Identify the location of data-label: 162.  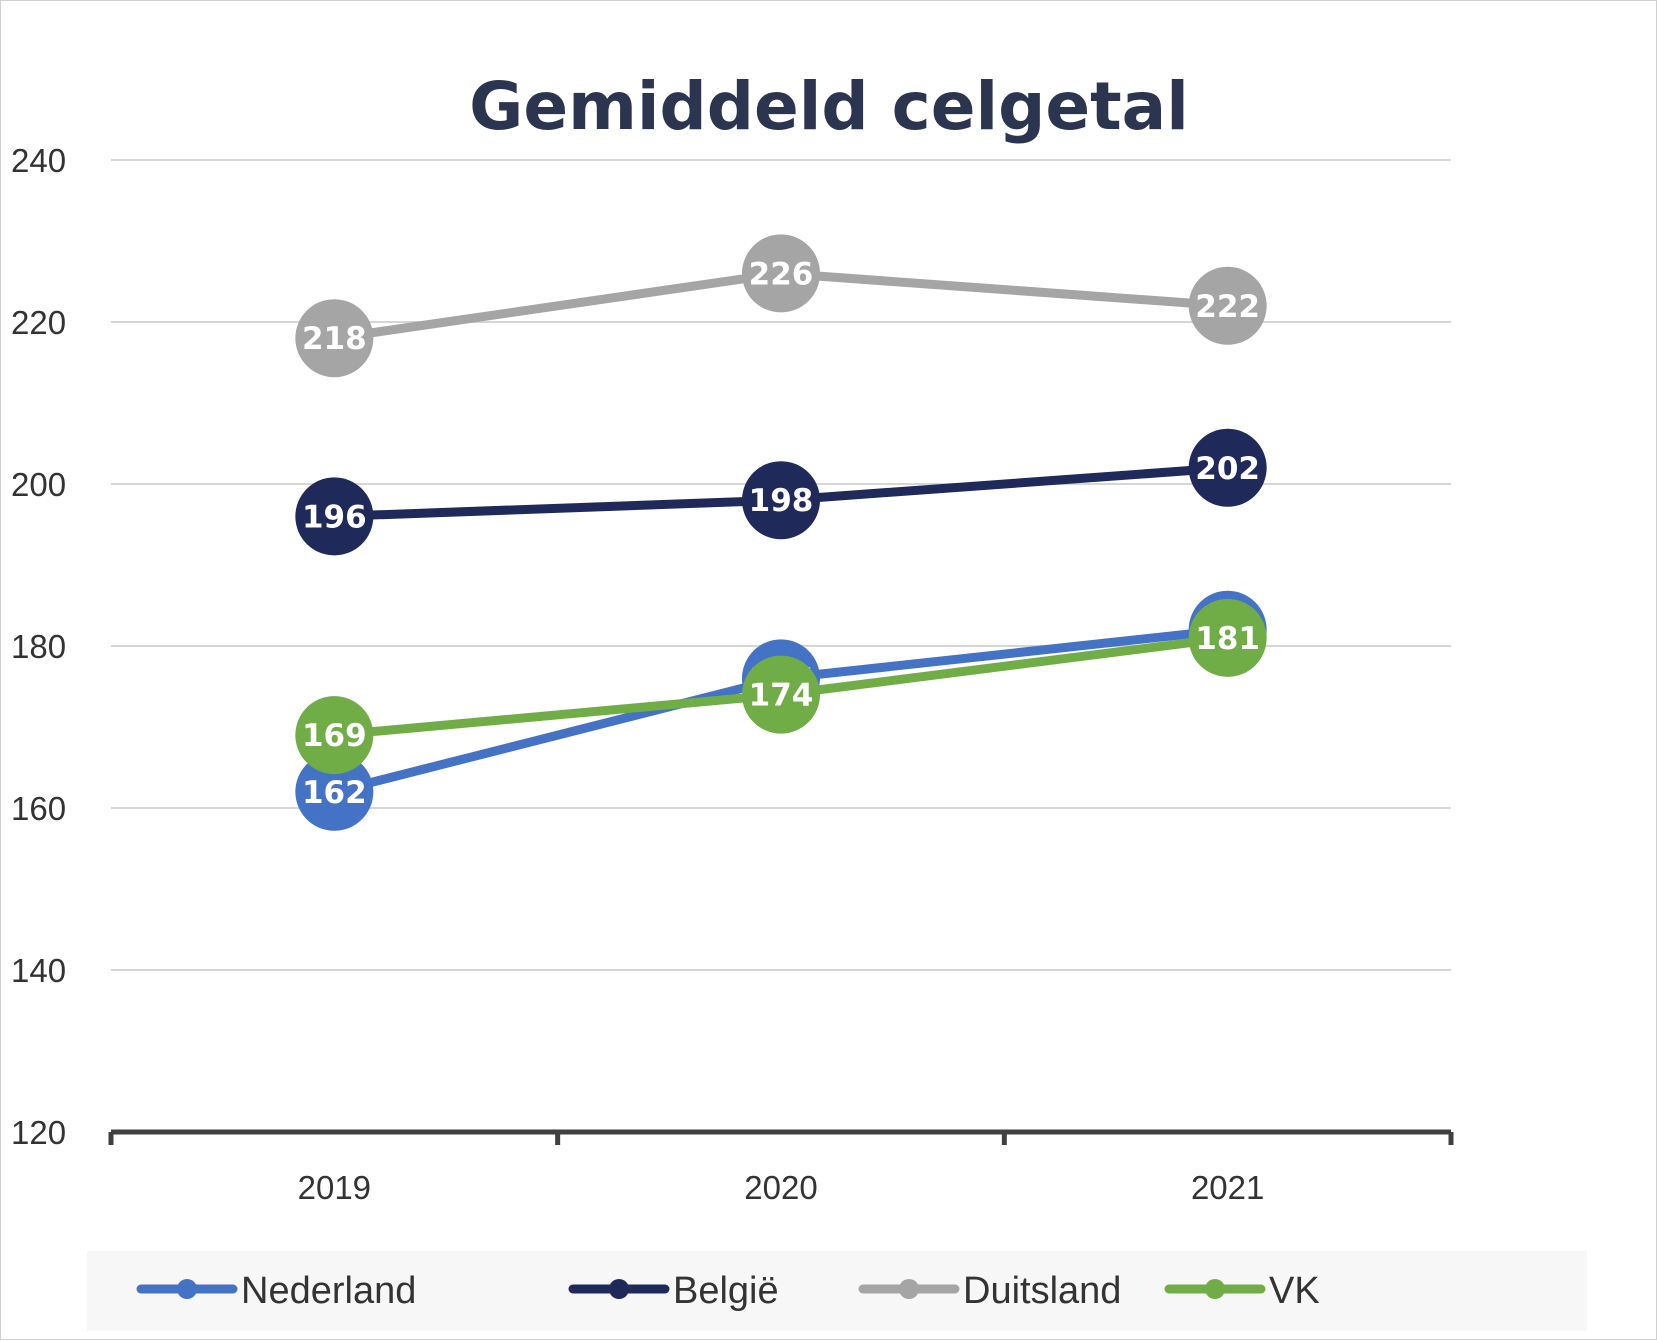
(334, 793).